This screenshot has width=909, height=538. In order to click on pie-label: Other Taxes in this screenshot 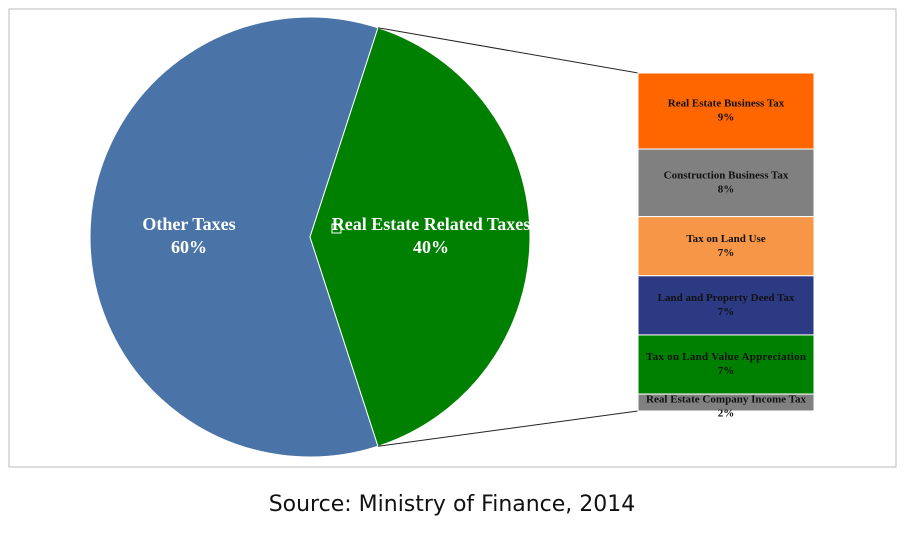, I will do `click(188, 224)`.